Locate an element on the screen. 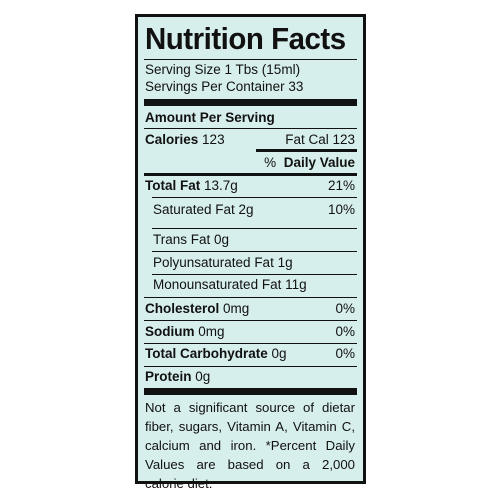 Image resolution: width=500 pixels, height=500 pixels. polyunsaturated-fat: Polyunsaturated Fat 1g is located at coordinates (223, 262).